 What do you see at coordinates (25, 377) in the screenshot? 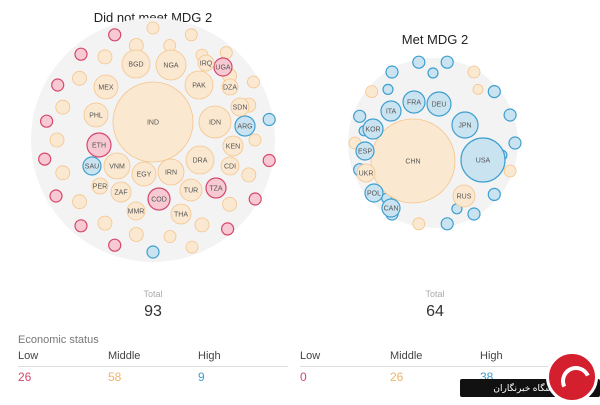
I see `left-low-count: 26` at bounding box center [25, 377].